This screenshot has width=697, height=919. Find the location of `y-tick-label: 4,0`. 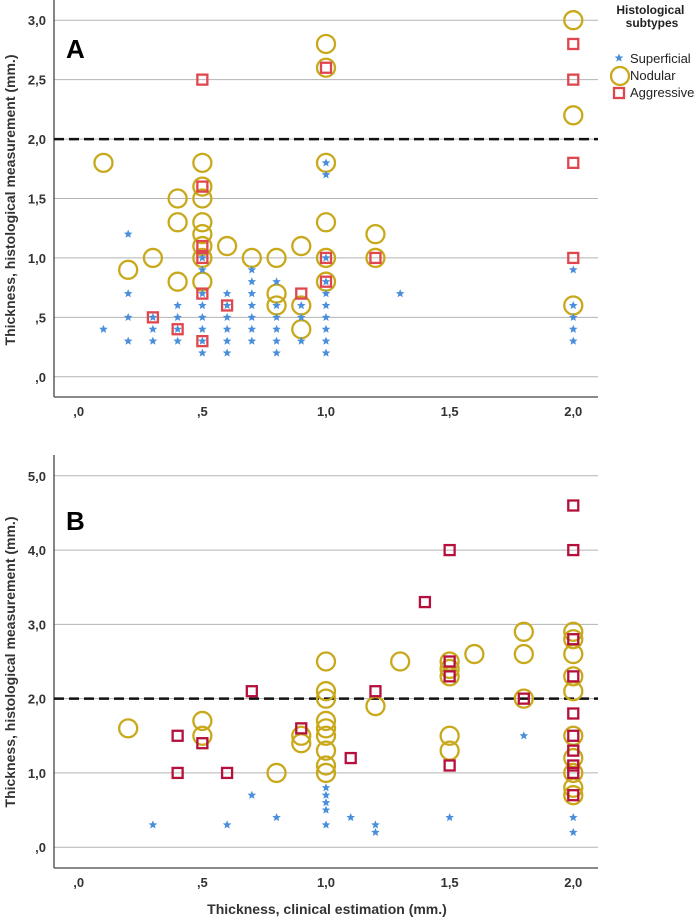

y-tick-label: 4,0 is located at coordinates (37, 550).